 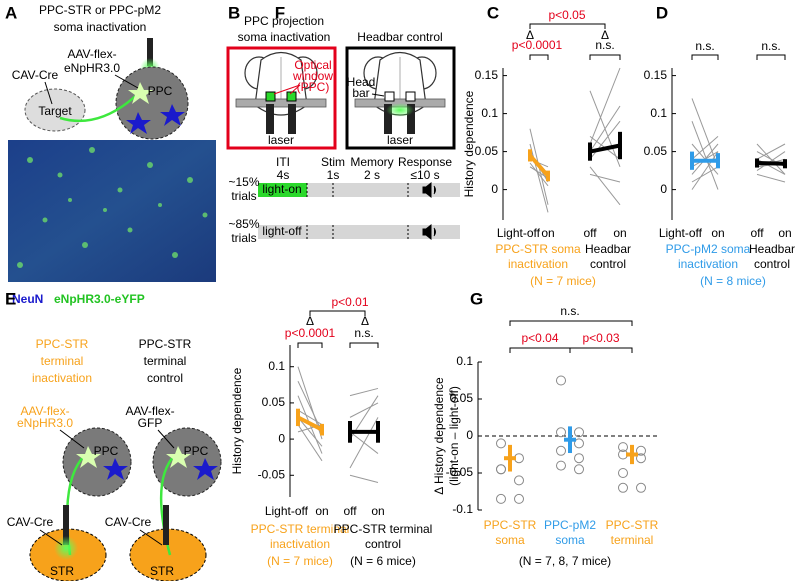 I want to click on label: 2 s, so click(x=372, y=175).